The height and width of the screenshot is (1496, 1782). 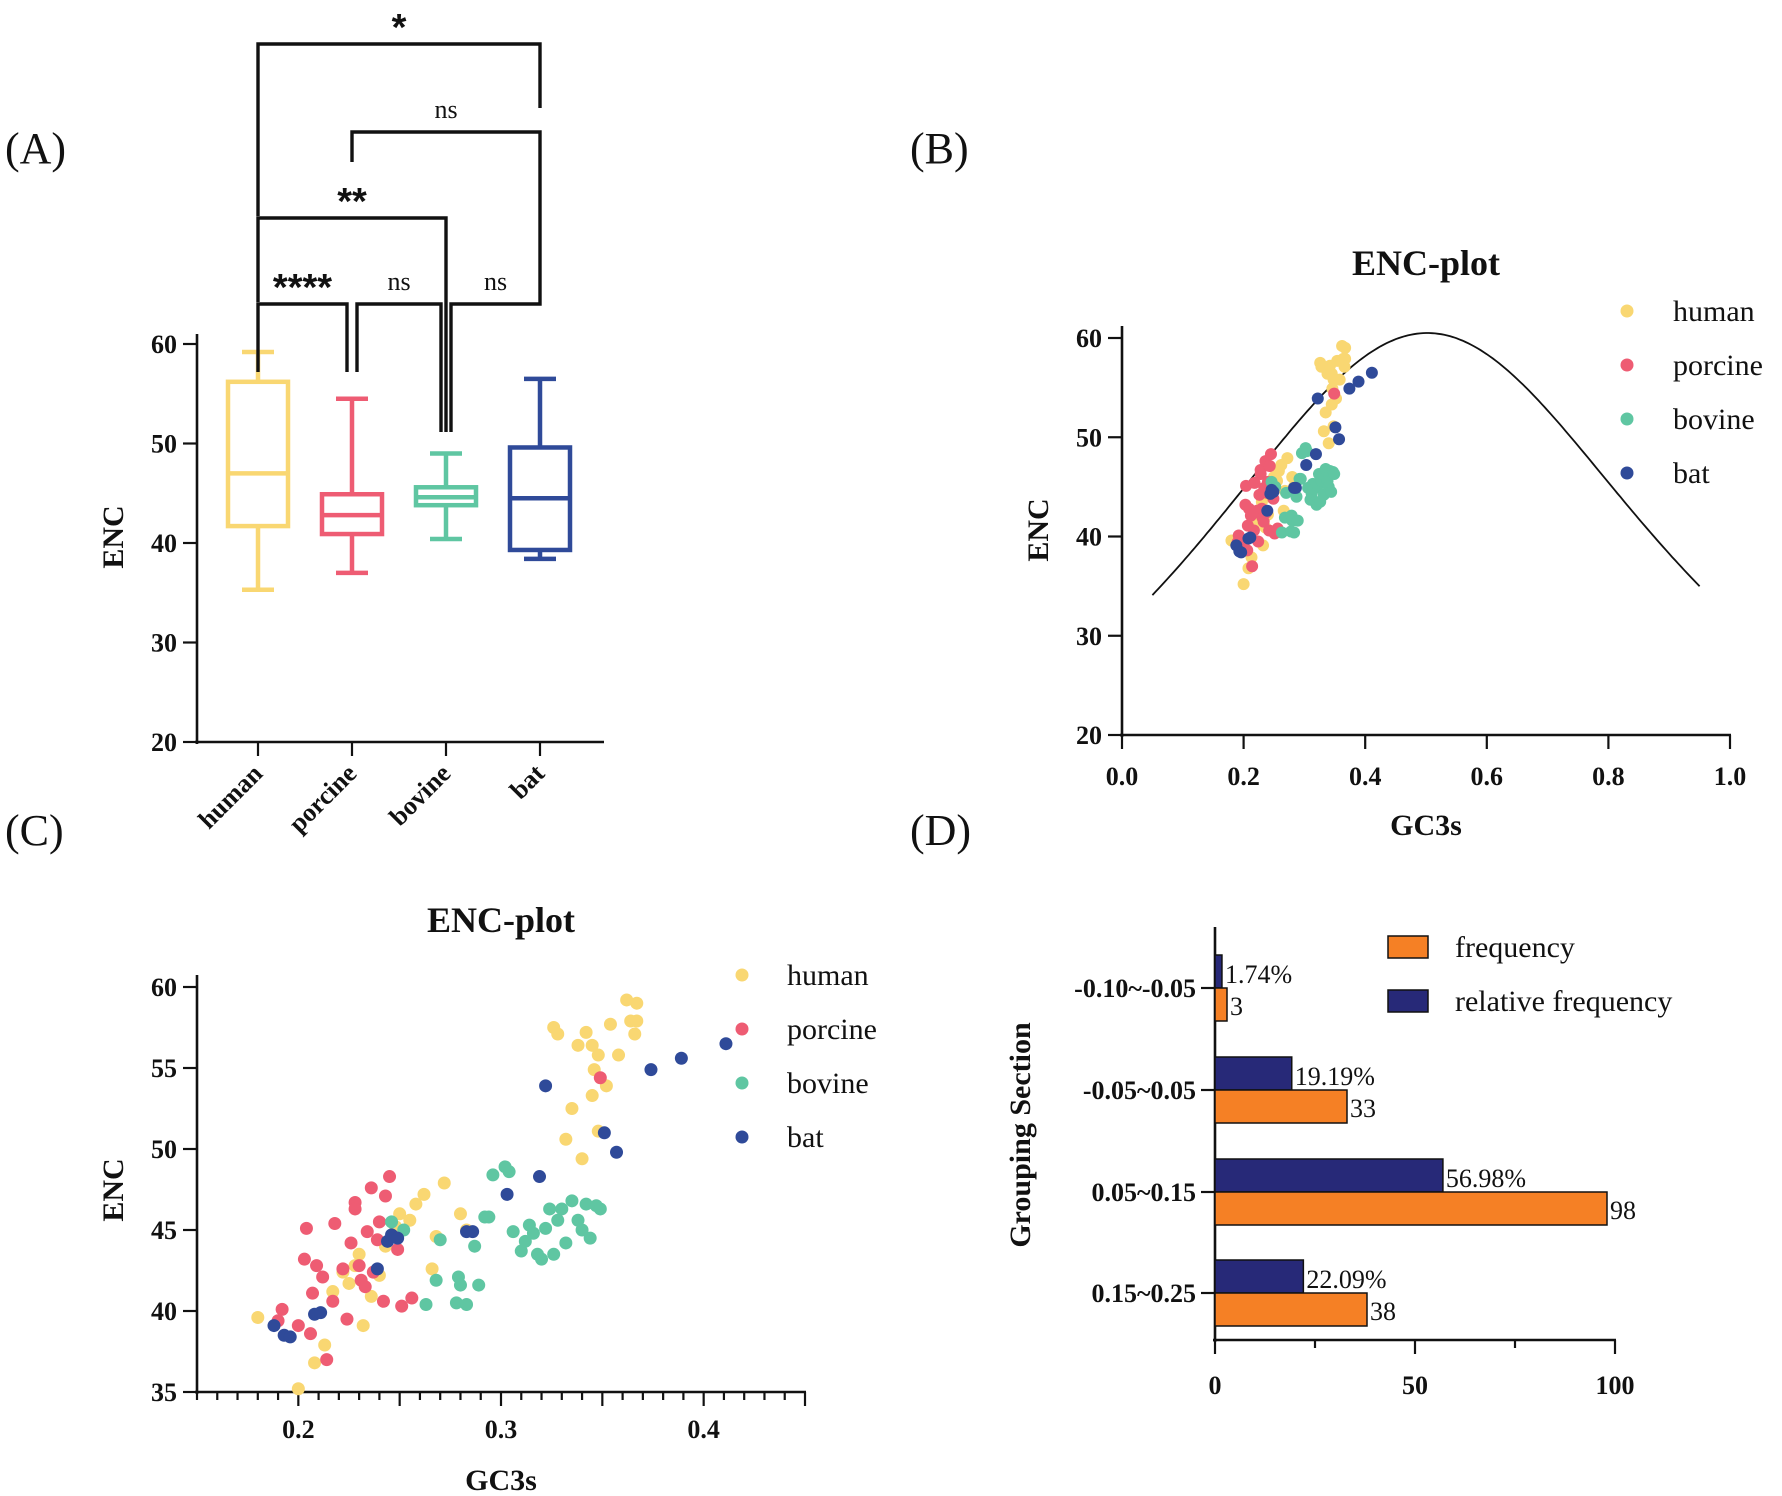 I want to click on panel-label: (B), so click(x=939, y=148).